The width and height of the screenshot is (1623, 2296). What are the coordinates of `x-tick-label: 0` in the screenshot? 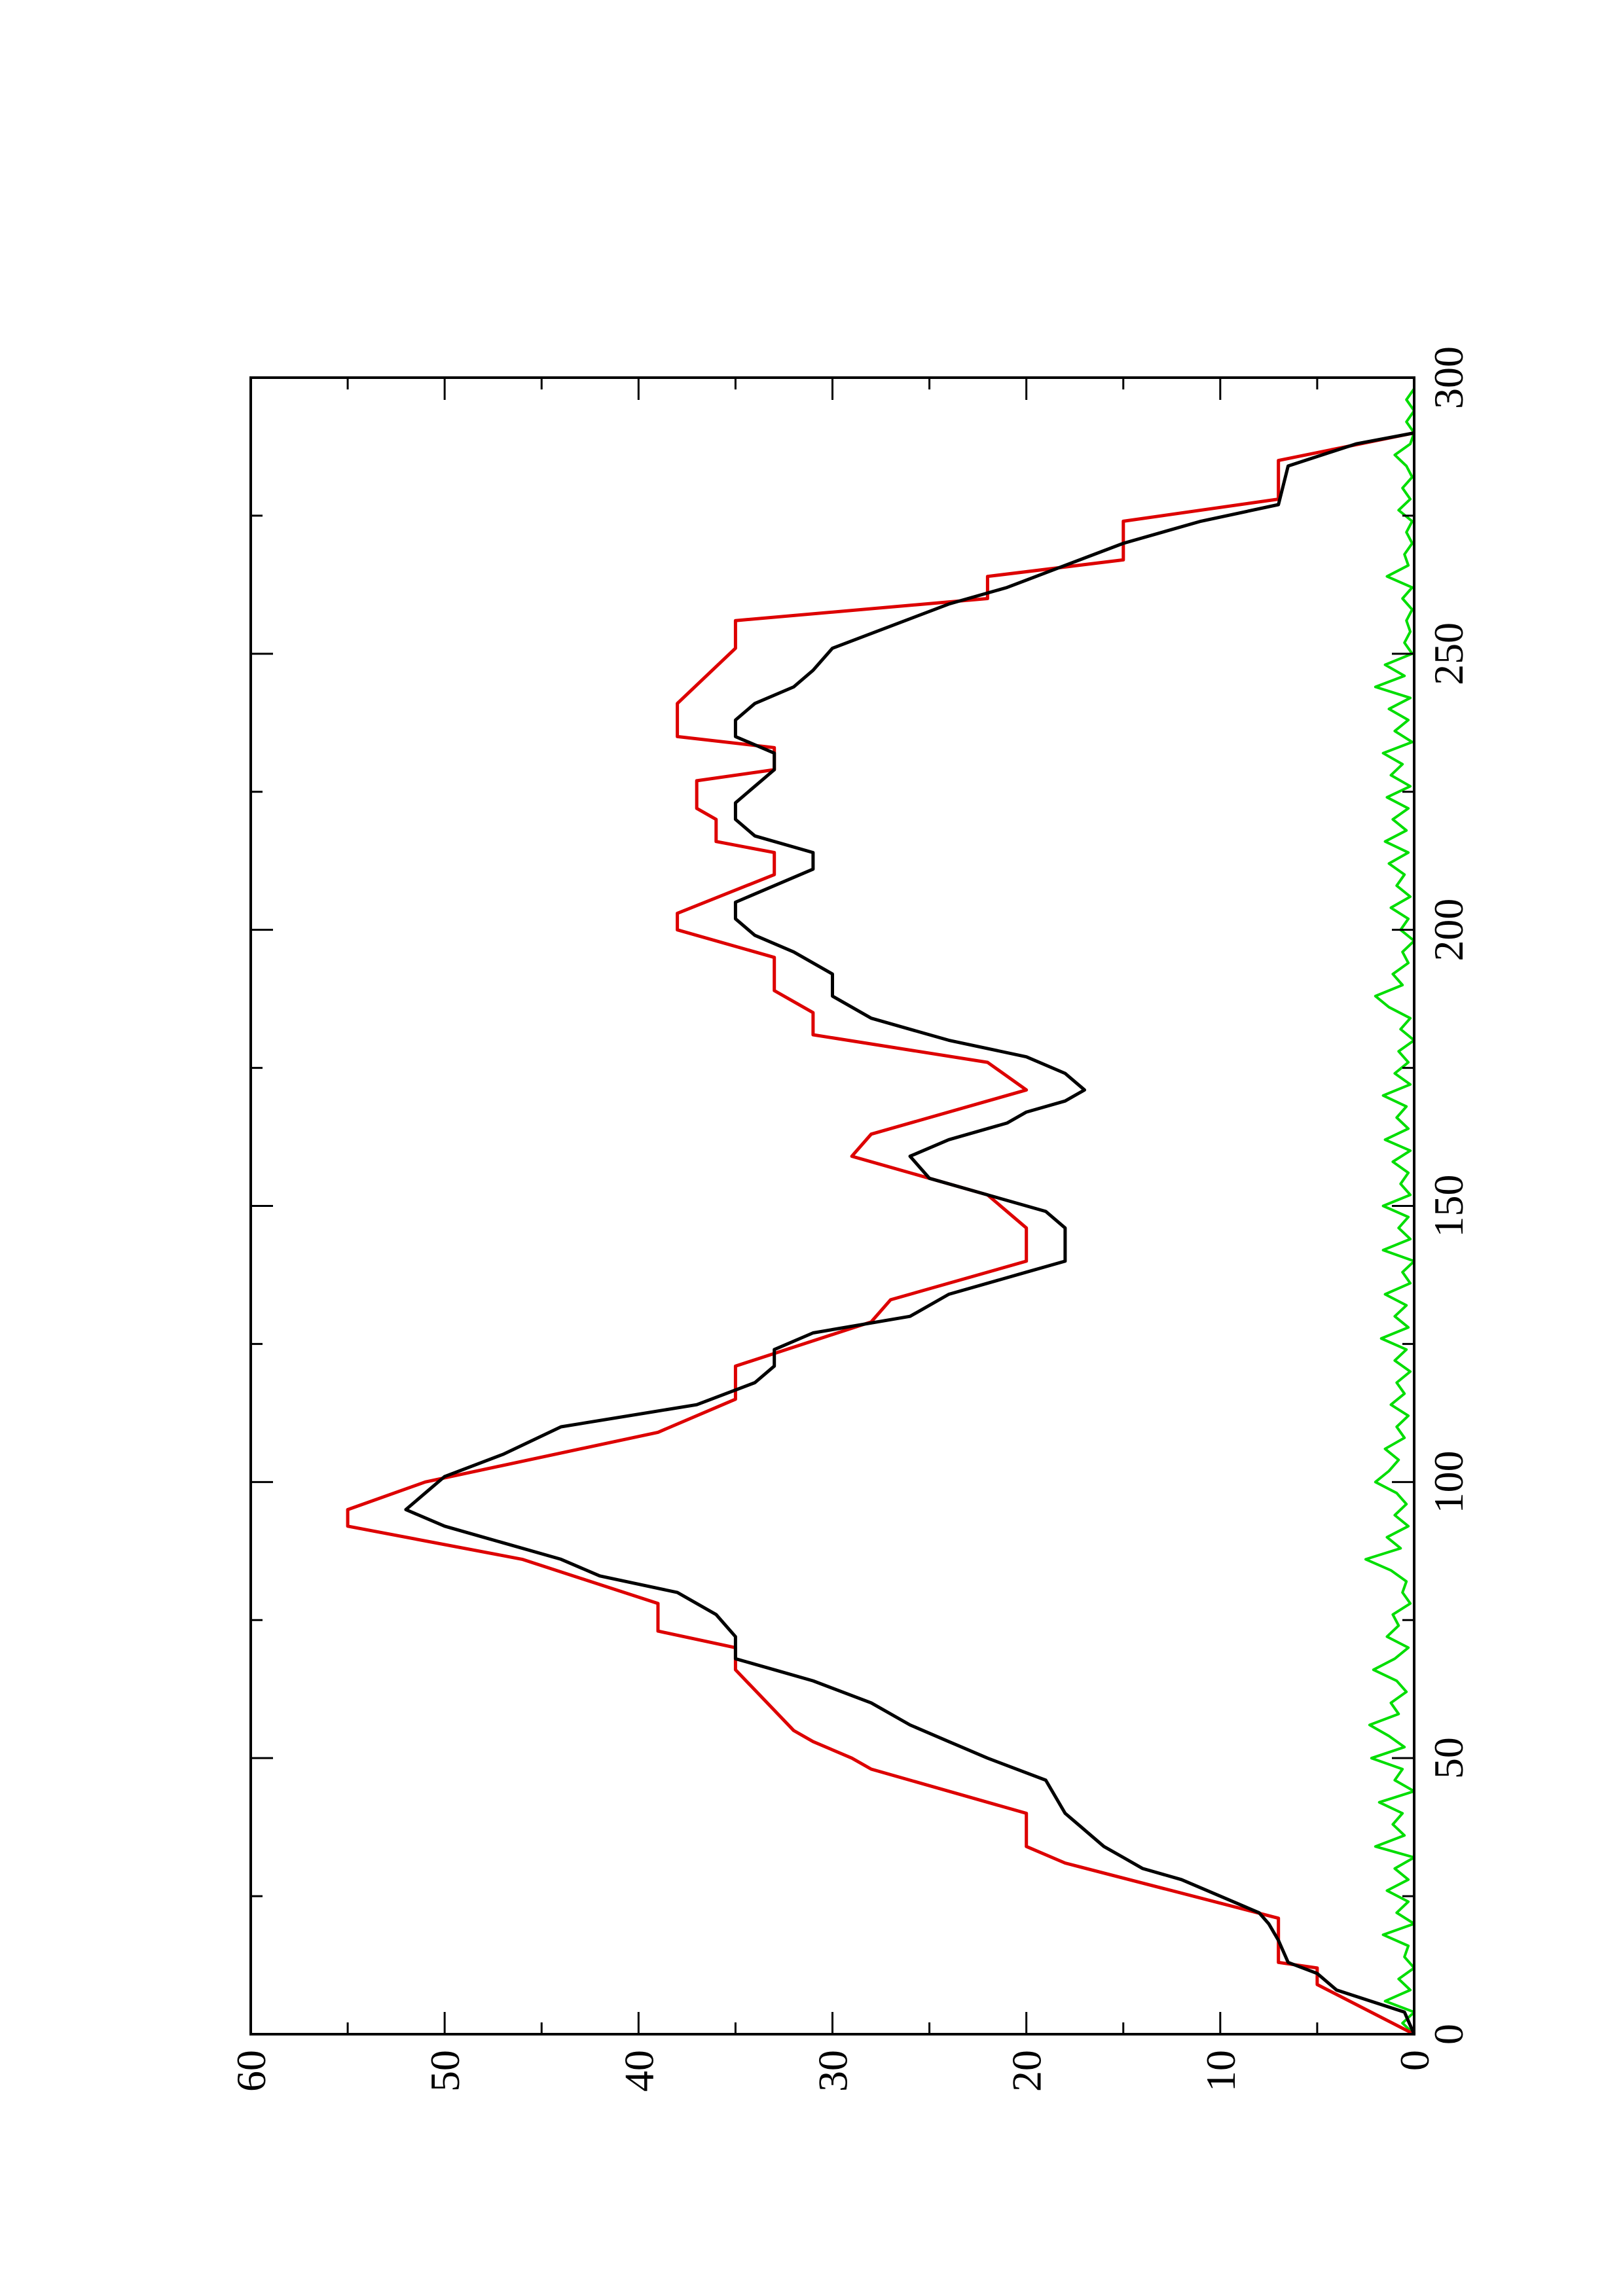 It's located at (1448, 2034).